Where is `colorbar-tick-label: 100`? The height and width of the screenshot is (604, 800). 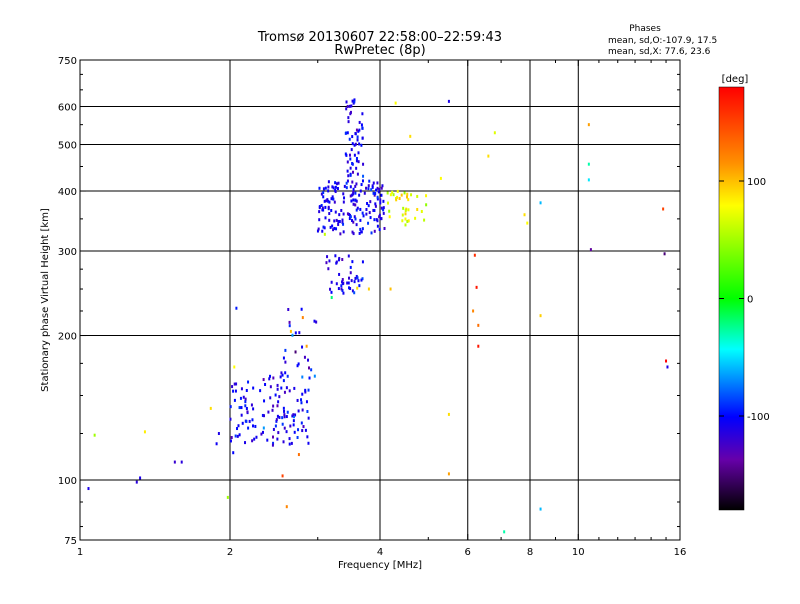
colorbar-tick-label: 100 is located at coordinates (756, 182).